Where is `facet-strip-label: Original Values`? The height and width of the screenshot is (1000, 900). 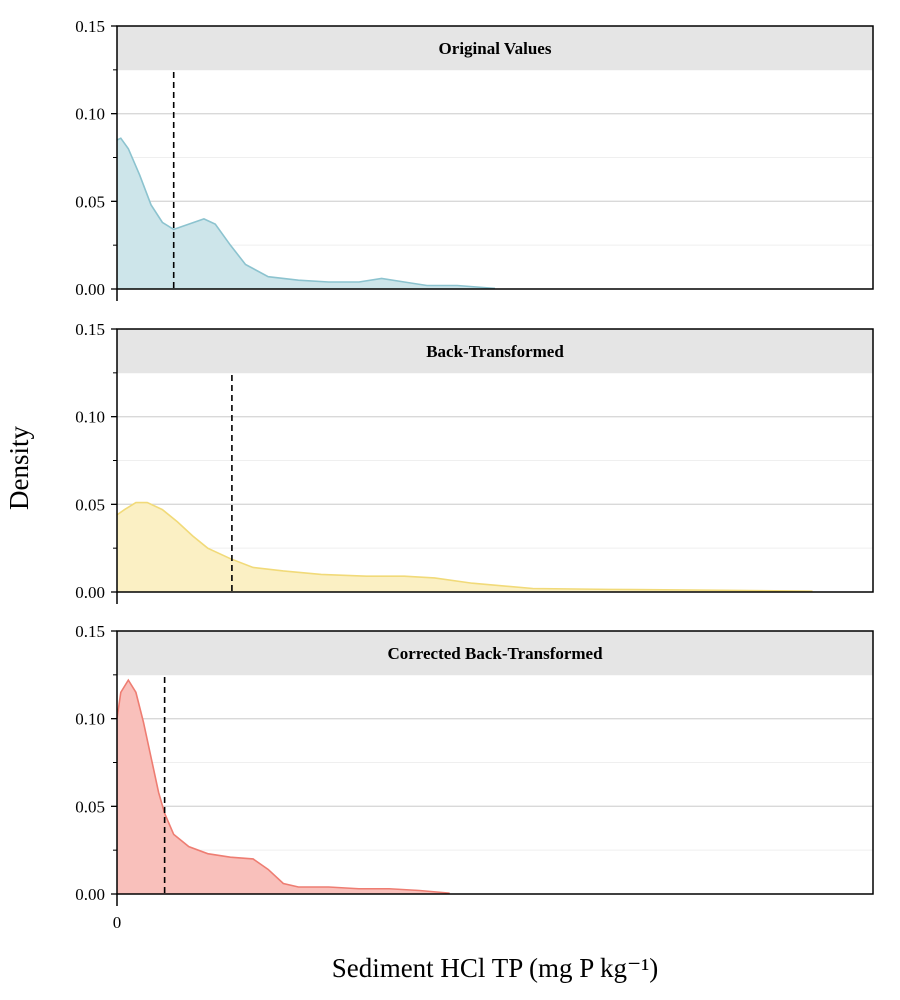 facet-strip-label: Original Values is located at coordinates (495, 48).